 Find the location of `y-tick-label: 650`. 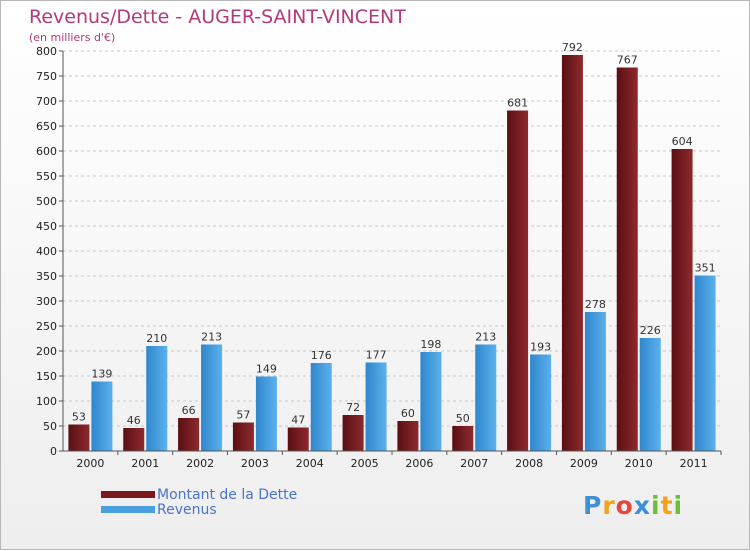

y-tick-label: 650 is located at coordinates (46, 126).